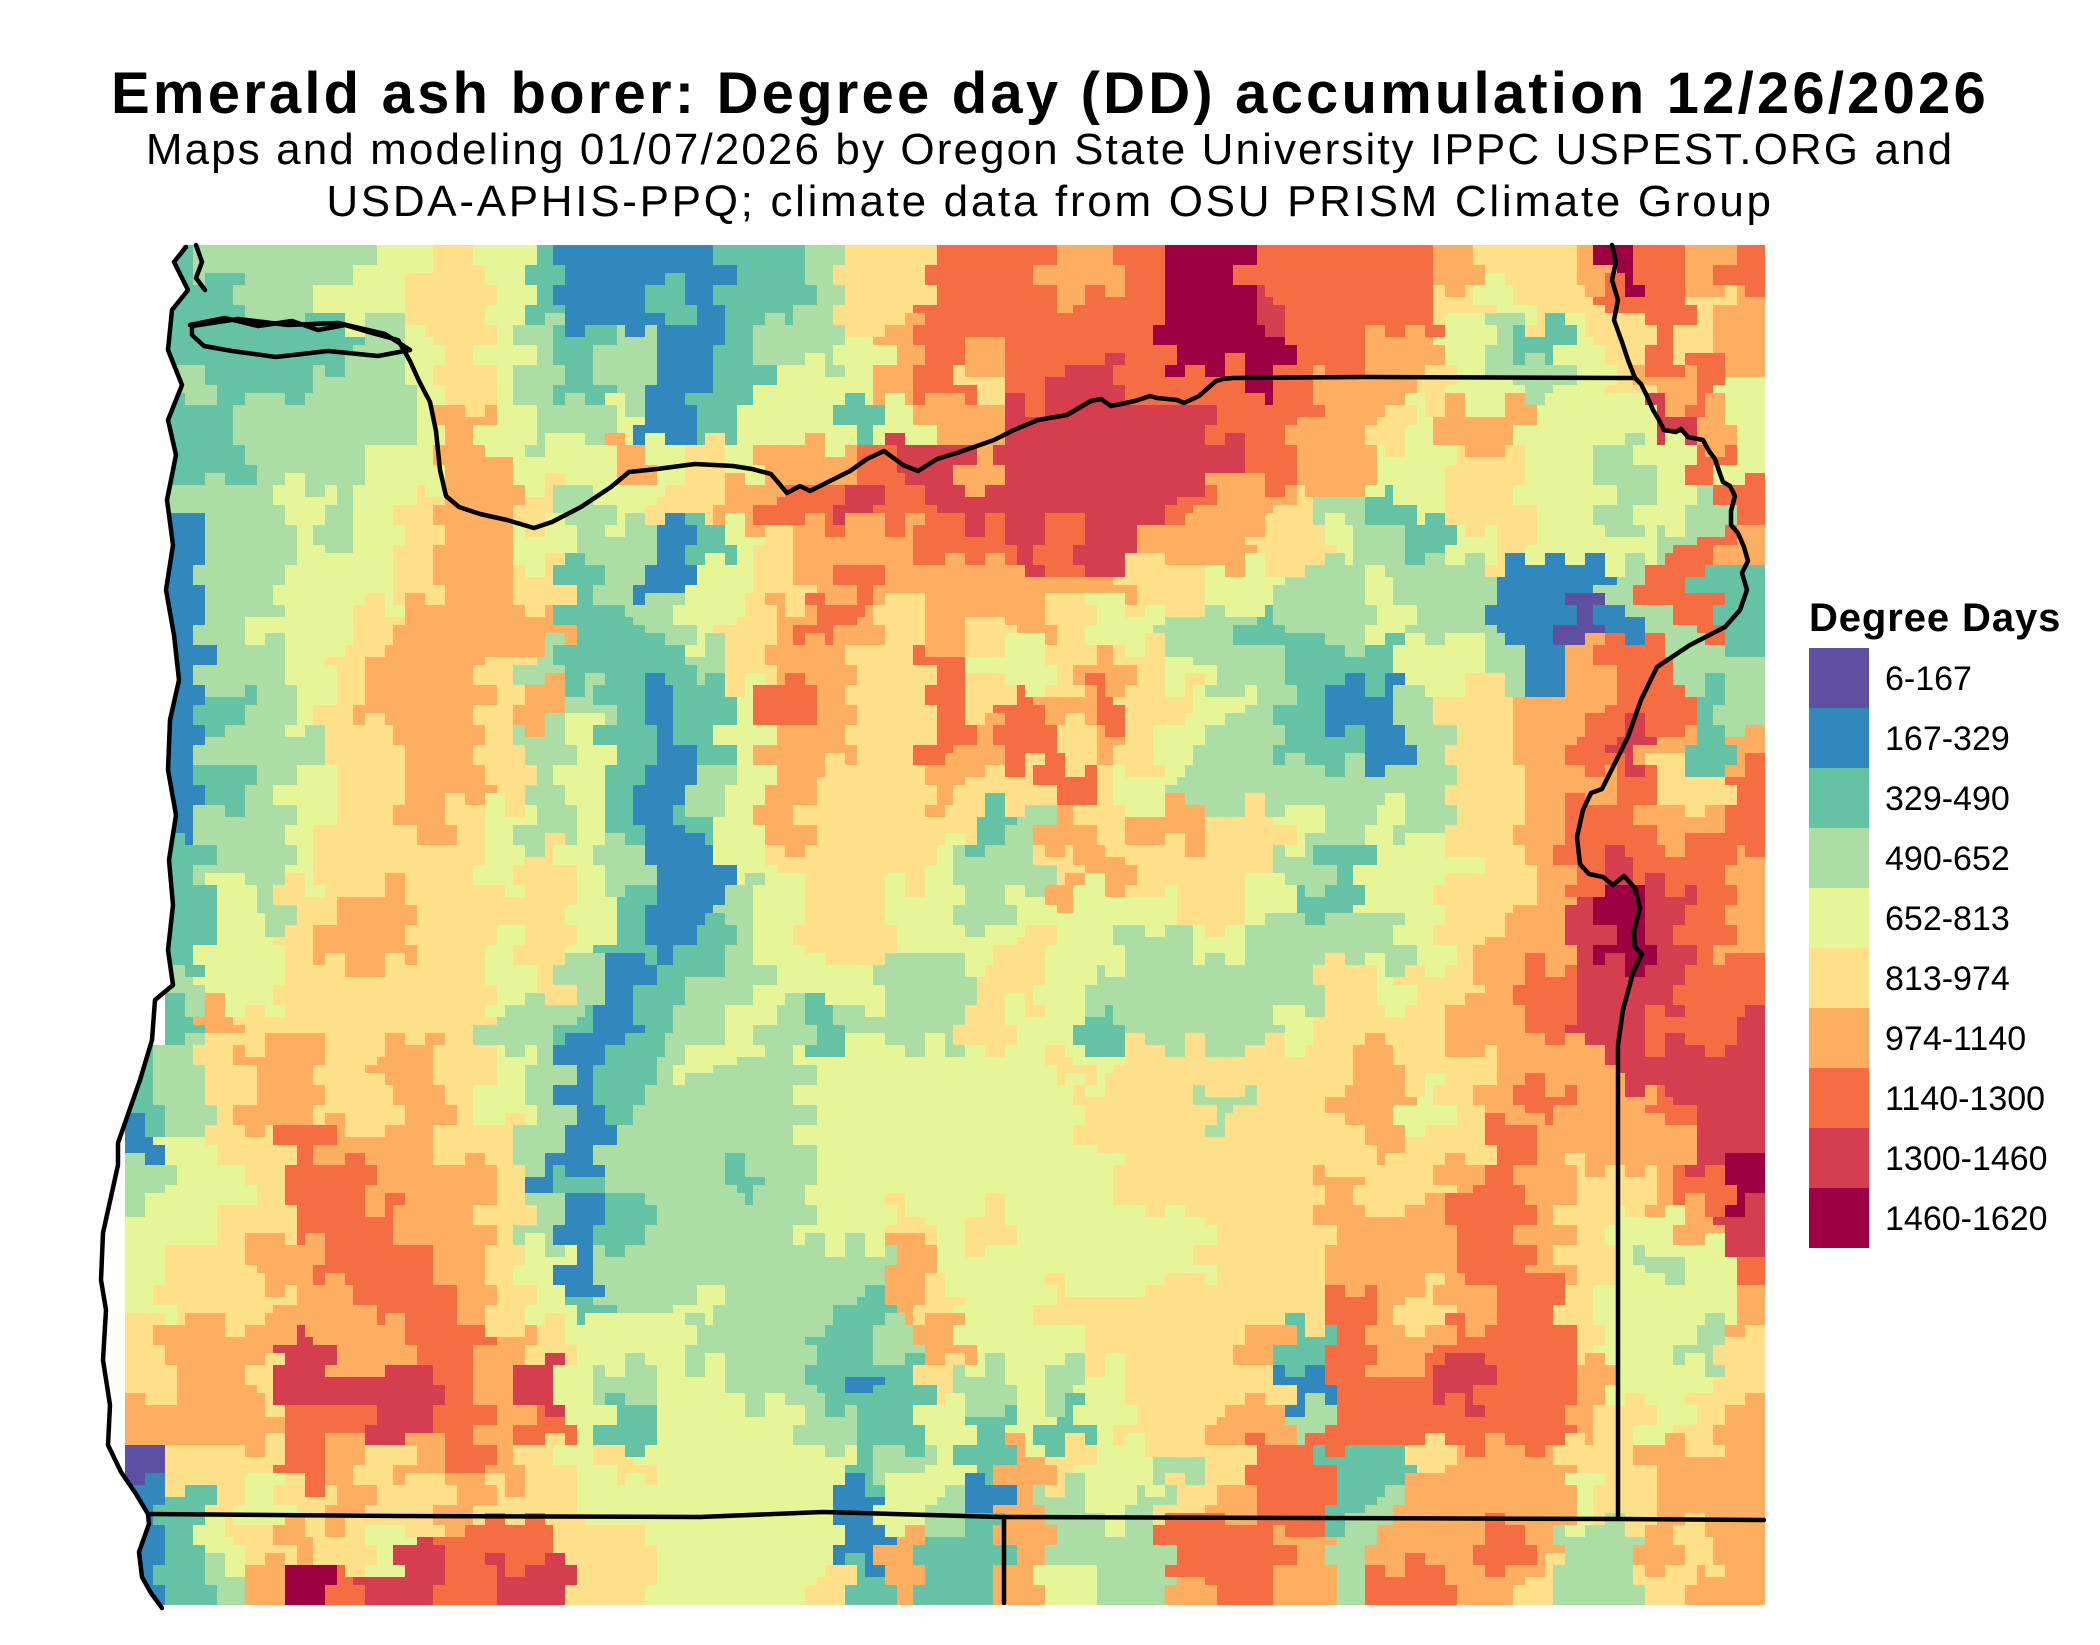 This screenshot has width=2100, height=1645. Describe the element at coordinates (1928, 679) in the screenshot. I see `svg-text: 6-167` at that location.